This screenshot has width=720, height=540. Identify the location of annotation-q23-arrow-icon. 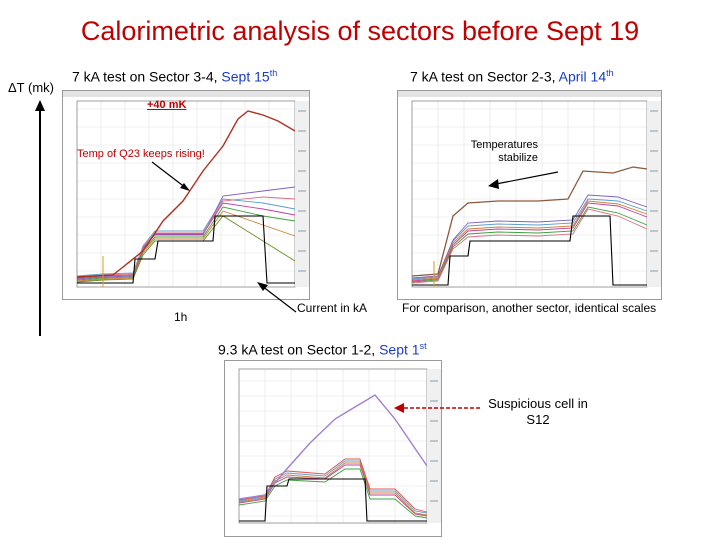
(170, 176).